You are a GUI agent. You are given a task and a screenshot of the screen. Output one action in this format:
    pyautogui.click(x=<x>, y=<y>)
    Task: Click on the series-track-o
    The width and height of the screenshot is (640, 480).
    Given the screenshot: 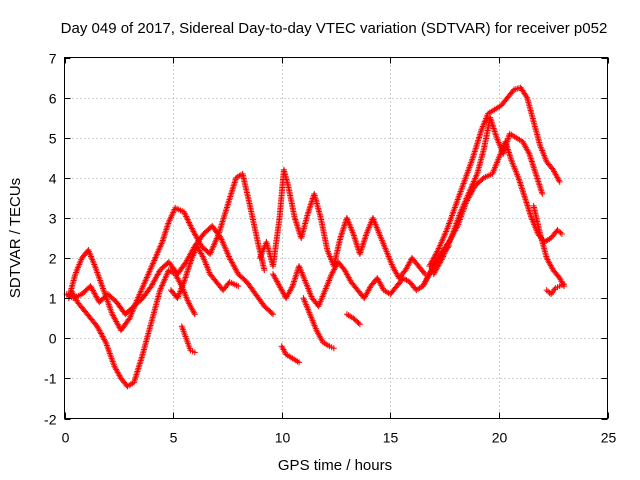 What is the action you would take?
    pyautogui.click(x=555, y=289)
    